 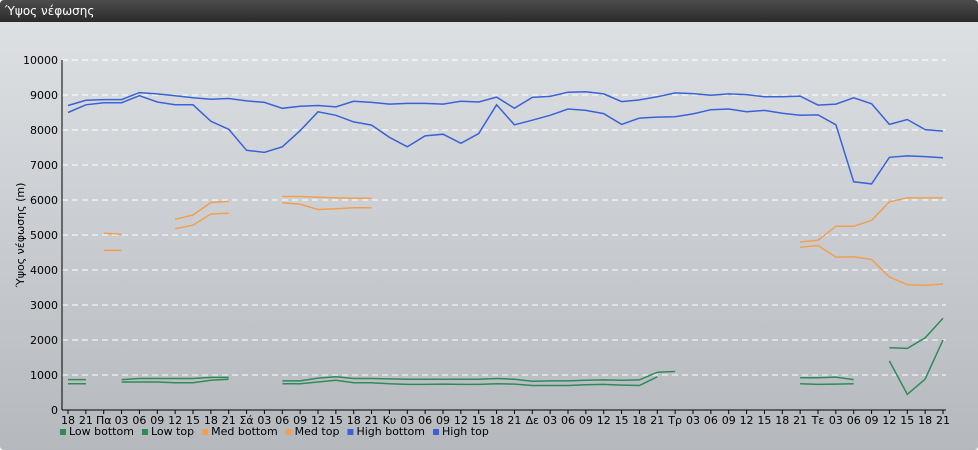 What do you see at coordinates (44, 375) in the screenshot?
I see `y-tick-label: 1000` at bounding box center [44, 375].